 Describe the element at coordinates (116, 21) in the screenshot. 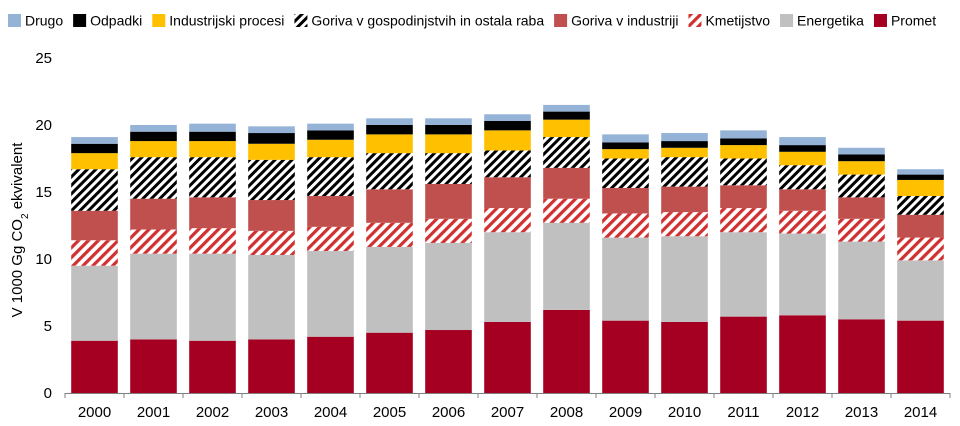

I see `legend-label: Odpadki` at that location.